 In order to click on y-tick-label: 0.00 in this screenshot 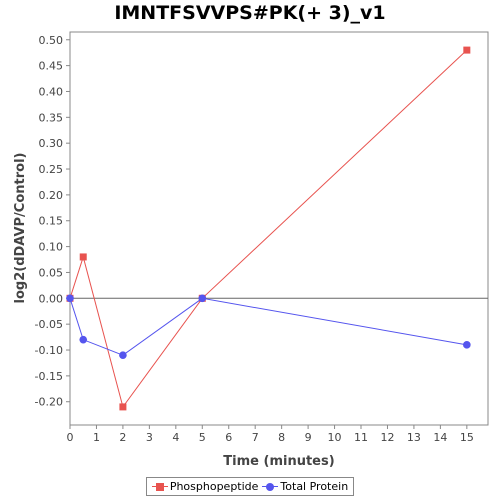, I will do `click(51, 298)`.